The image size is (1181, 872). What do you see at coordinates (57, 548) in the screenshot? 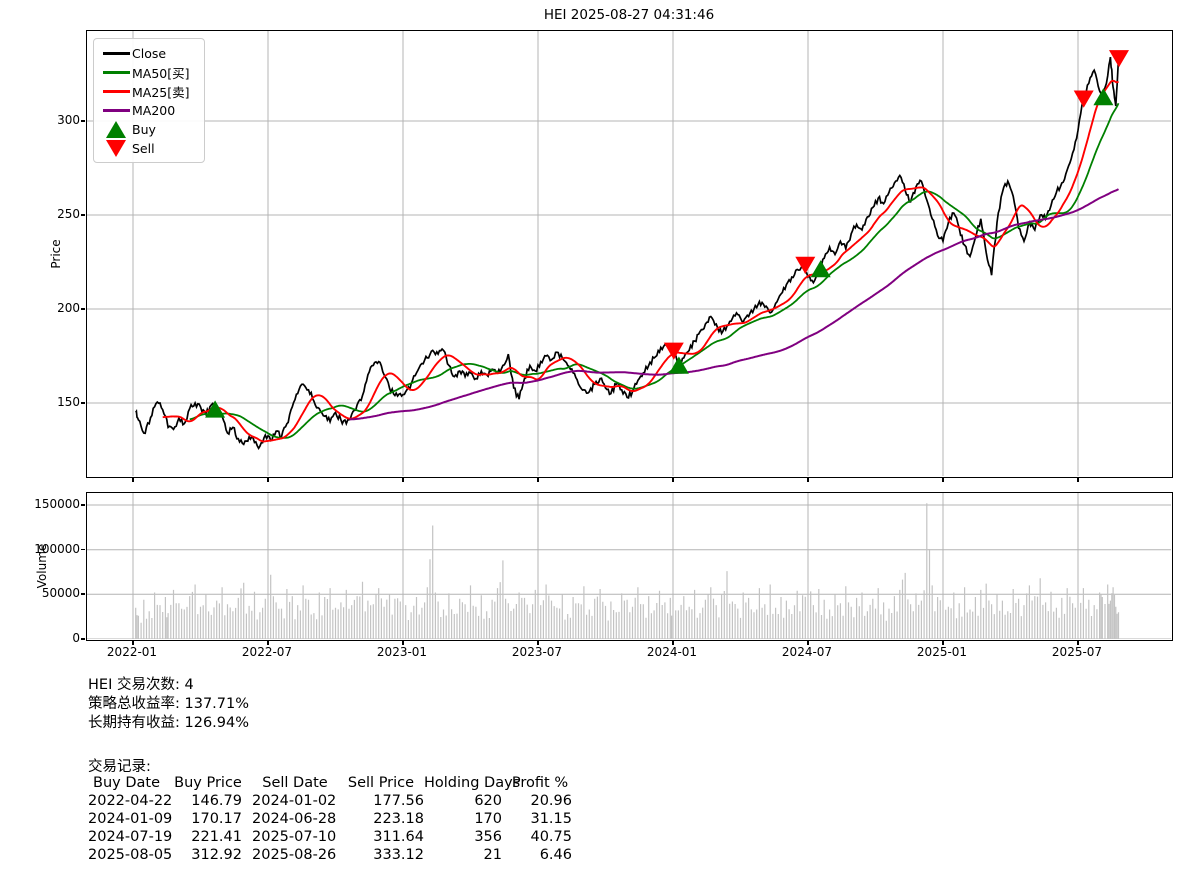
I see `volume-tick-label: 100000` at bounding box center [57, 548].